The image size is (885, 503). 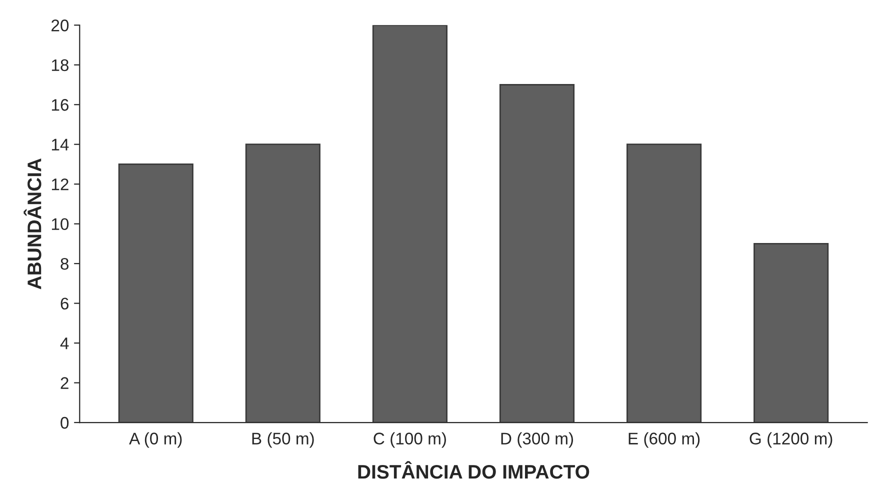 What do you see at coordinates (60, 184) in the screenshot?
I see `y-tick-label: 12` at bounding box center [60, 184].